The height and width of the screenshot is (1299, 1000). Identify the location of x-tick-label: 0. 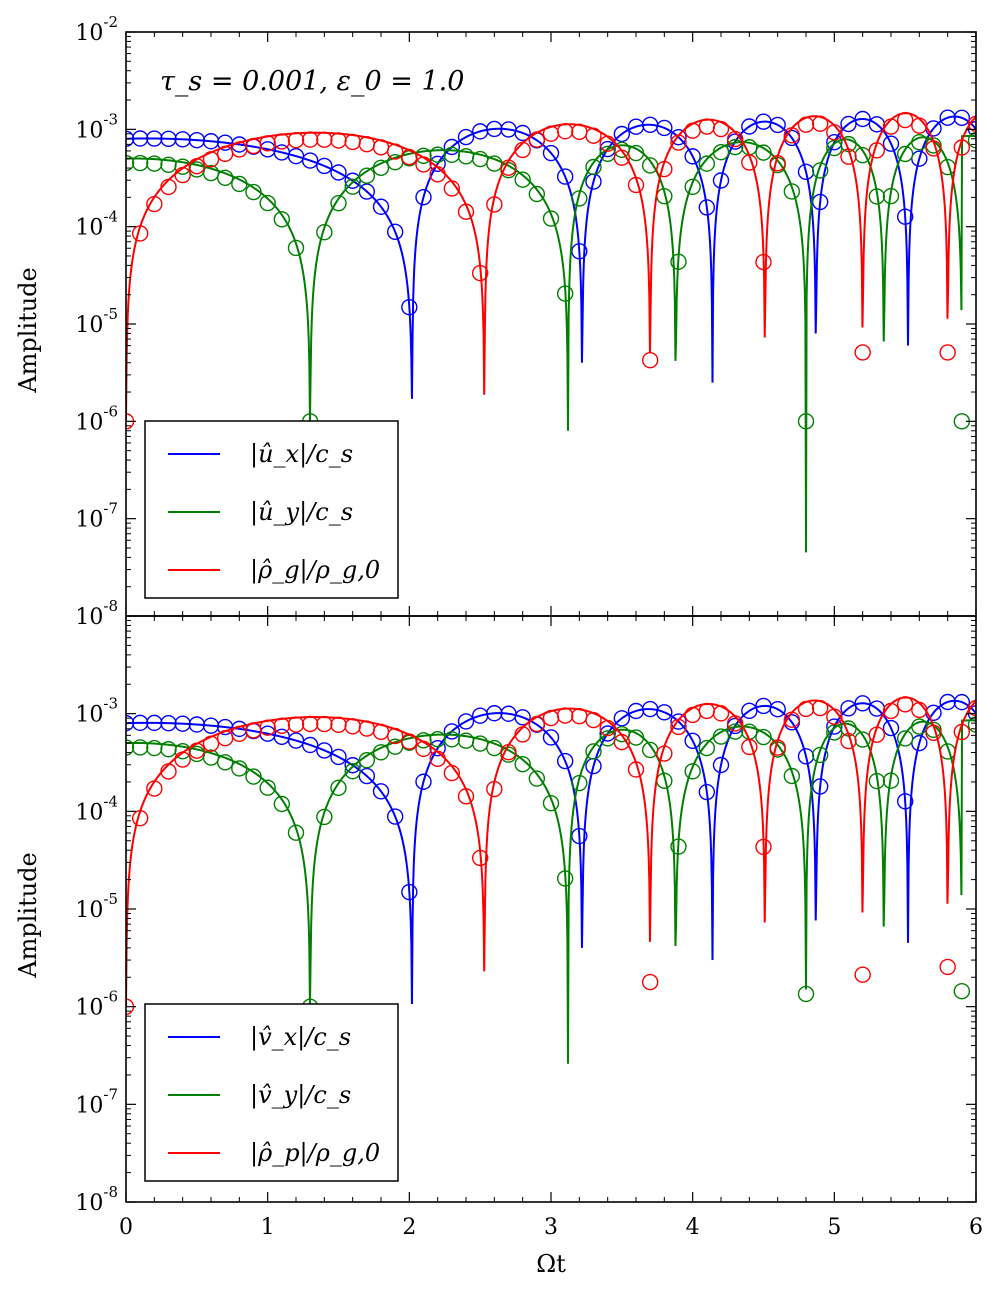
(126, 1227).